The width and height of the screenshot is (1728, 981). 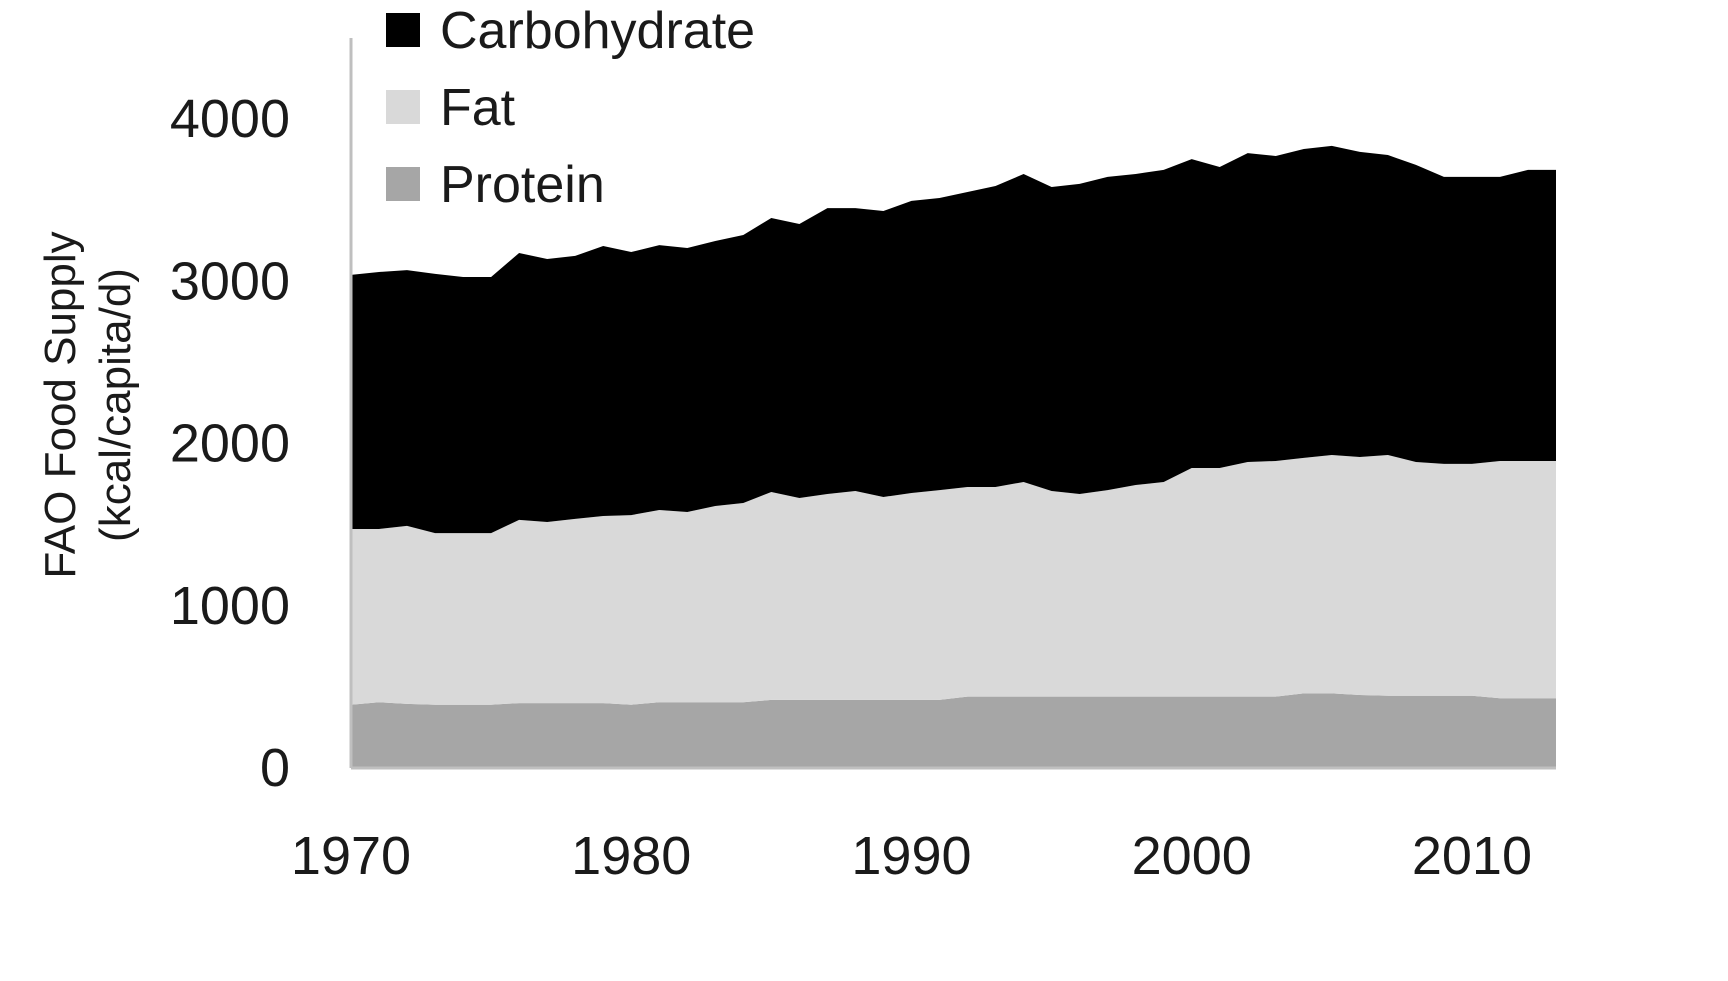 I want to click on y-tick-labels: 0 1000 2000 3000 4000, so click(x=230, y=443).